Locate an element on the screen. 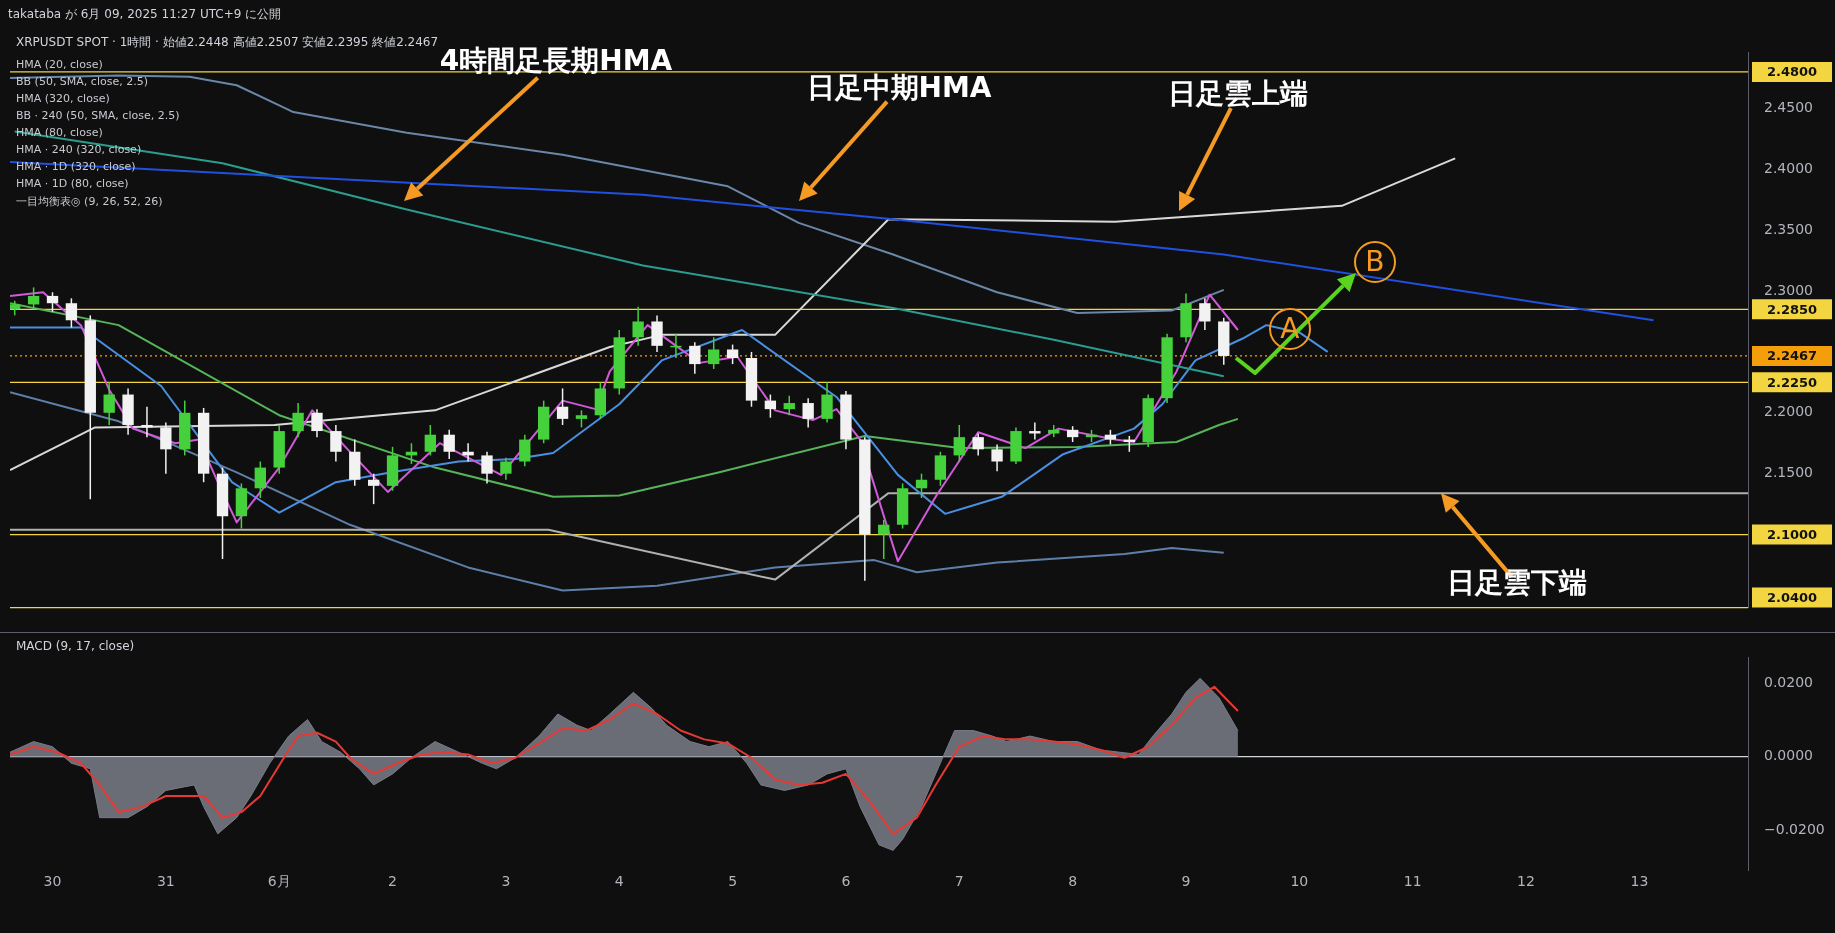 The width and height of the screenshot is (1835, 933). chart-title: MACD (9, 17, close) is located at coordinates (75, 646).